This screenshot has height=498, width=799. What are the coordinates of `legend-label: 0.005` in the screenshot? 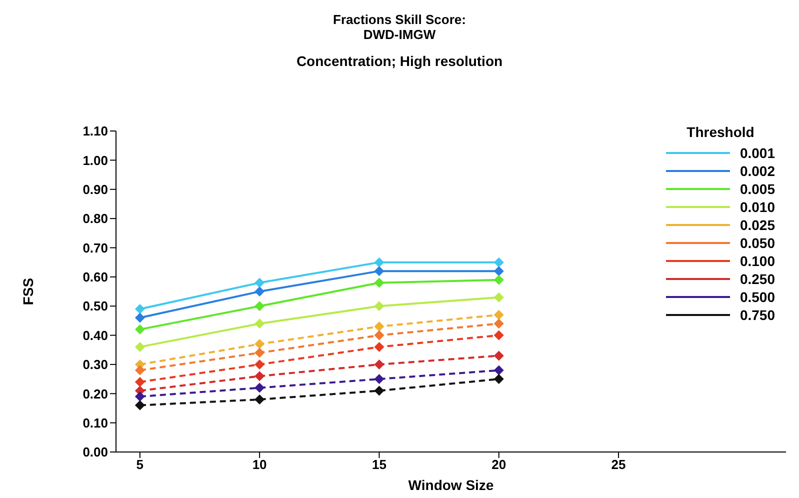 It's located at (757, 189).